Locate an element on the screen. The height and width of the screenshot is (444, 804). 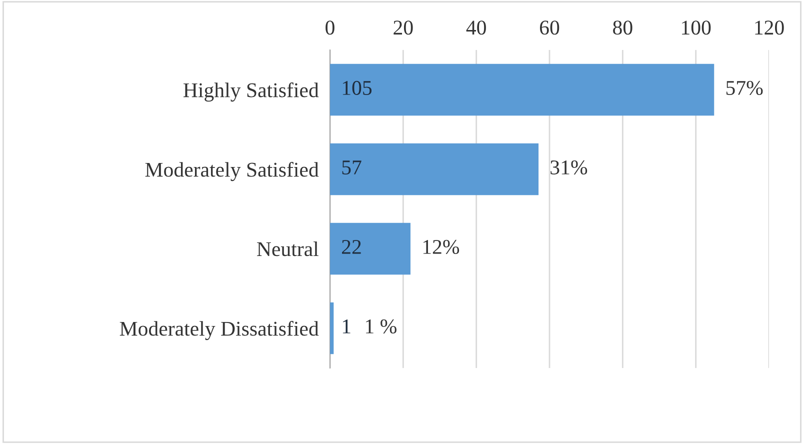
x-tick-label: 40 is located at coordinates (476, 27).